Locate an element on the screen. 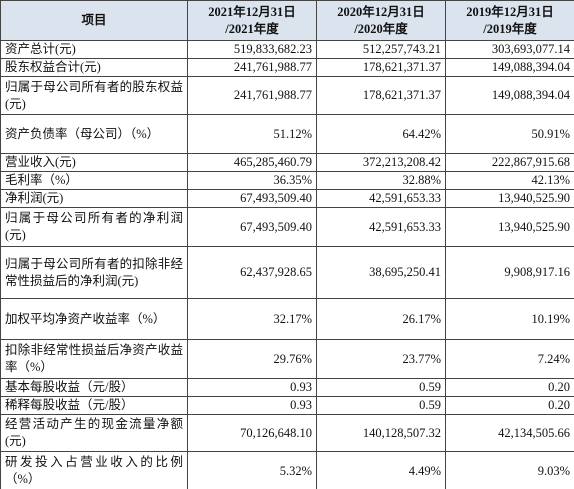 The image size is (574, 489). cell-value: 42.13% is located at coordinates (509, 180).